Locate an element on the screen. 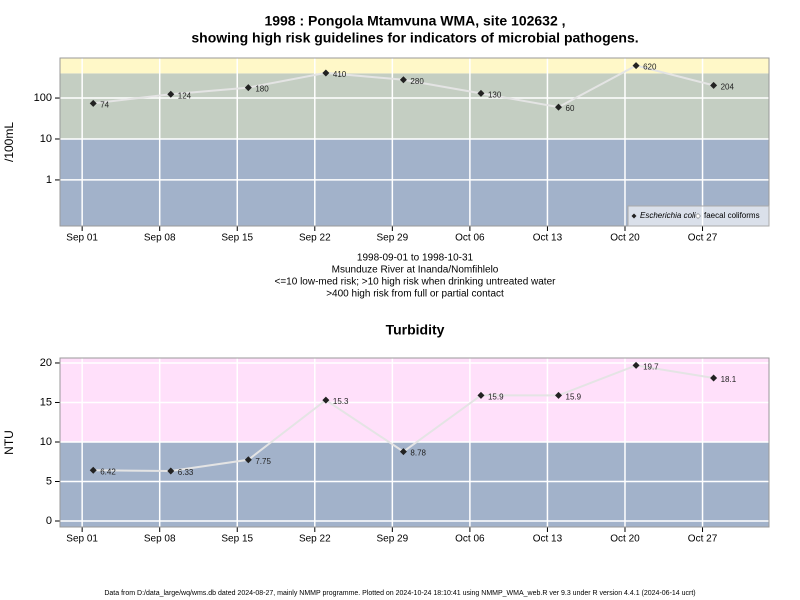 The height and width of the screenshot is (600, 800). y-tick-label: 100 is located at coordinates (43, 98).